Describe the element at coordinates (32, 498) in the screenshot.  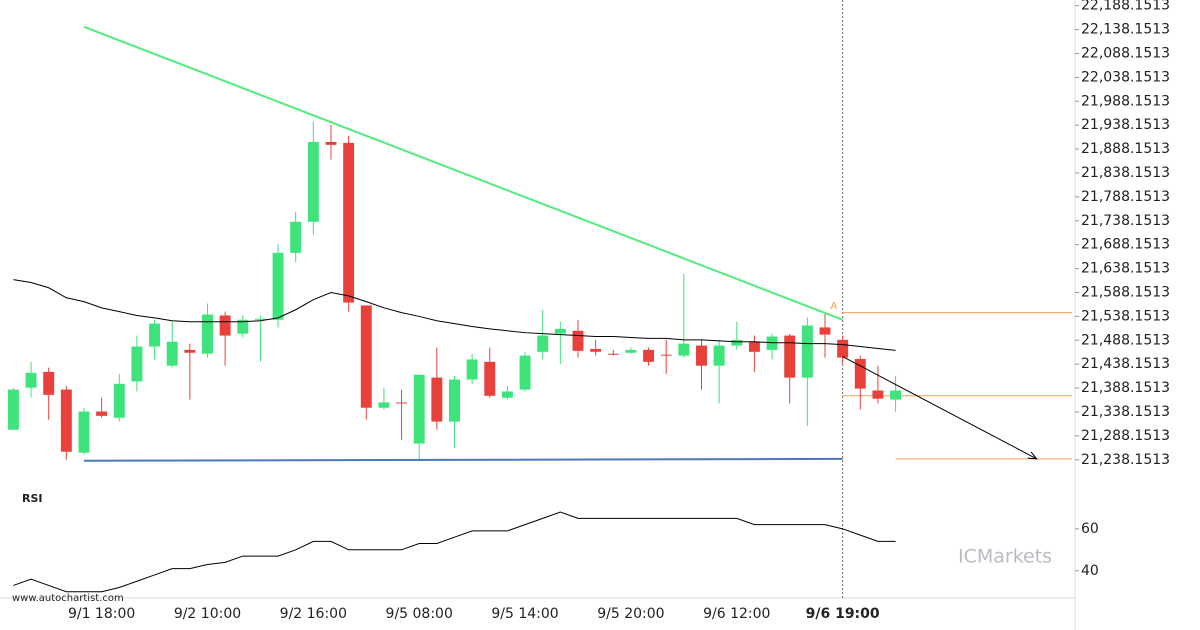
I see `rsi-label: RSI` at that location.